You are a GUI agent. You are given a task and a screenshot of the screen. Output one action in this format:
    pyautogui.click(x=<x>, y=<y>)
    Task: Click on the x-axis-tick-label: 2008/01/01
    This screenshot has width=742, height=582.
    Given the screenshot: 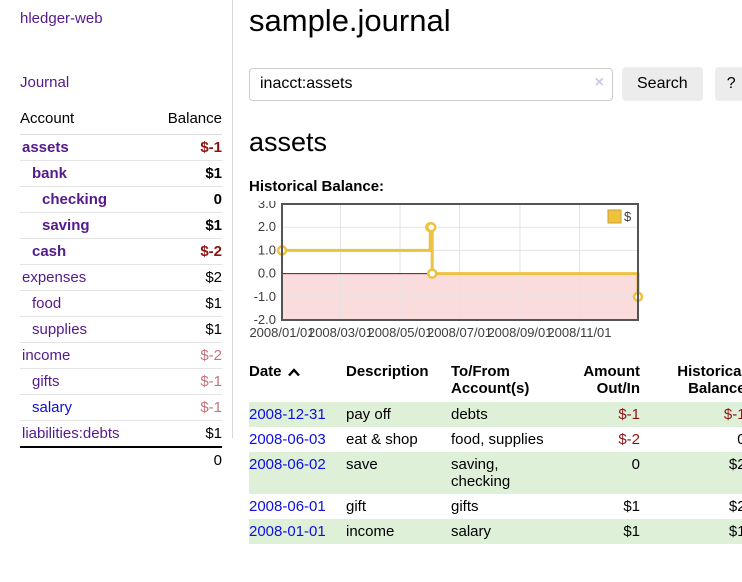 What is the action you would take?
    pyautogui.click(x=281, y=332)
    